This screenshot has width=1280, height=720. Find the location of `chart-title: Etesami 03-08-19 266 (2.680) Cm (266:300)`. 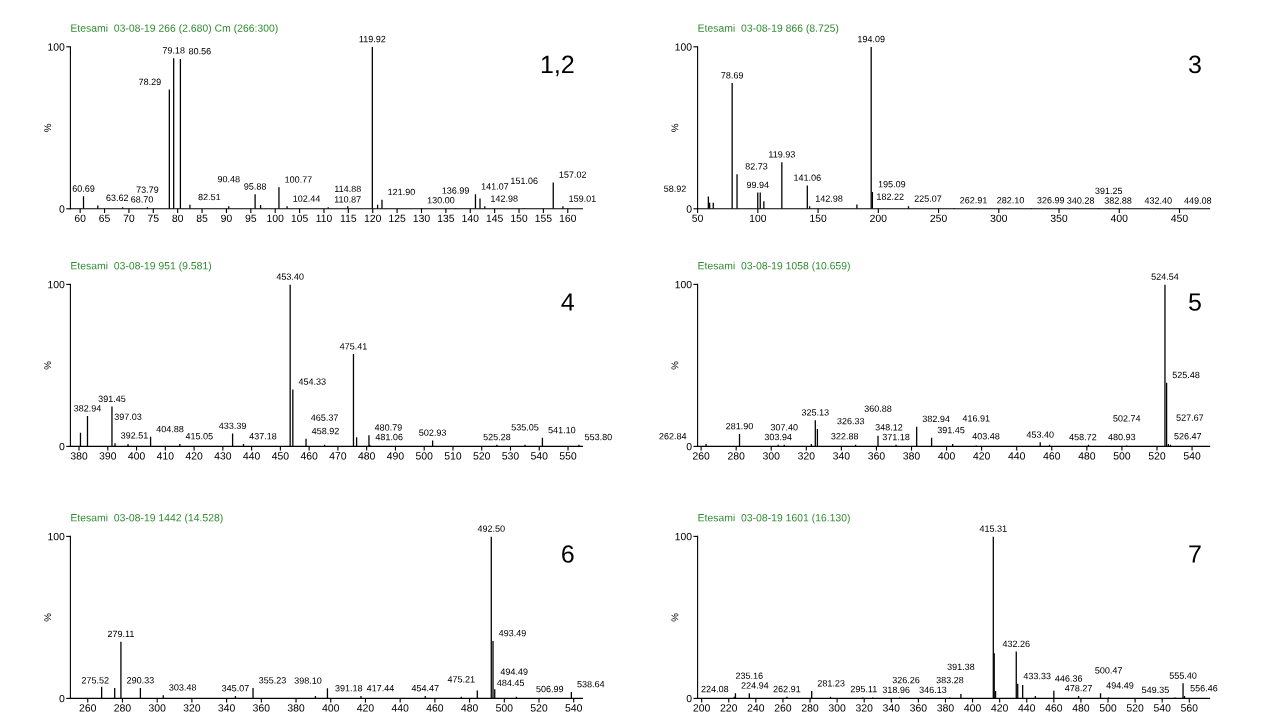

chart-title: Etesami 03-08-19 266 (2.680) Cm (266:300) is located at coordinates (174, 29).